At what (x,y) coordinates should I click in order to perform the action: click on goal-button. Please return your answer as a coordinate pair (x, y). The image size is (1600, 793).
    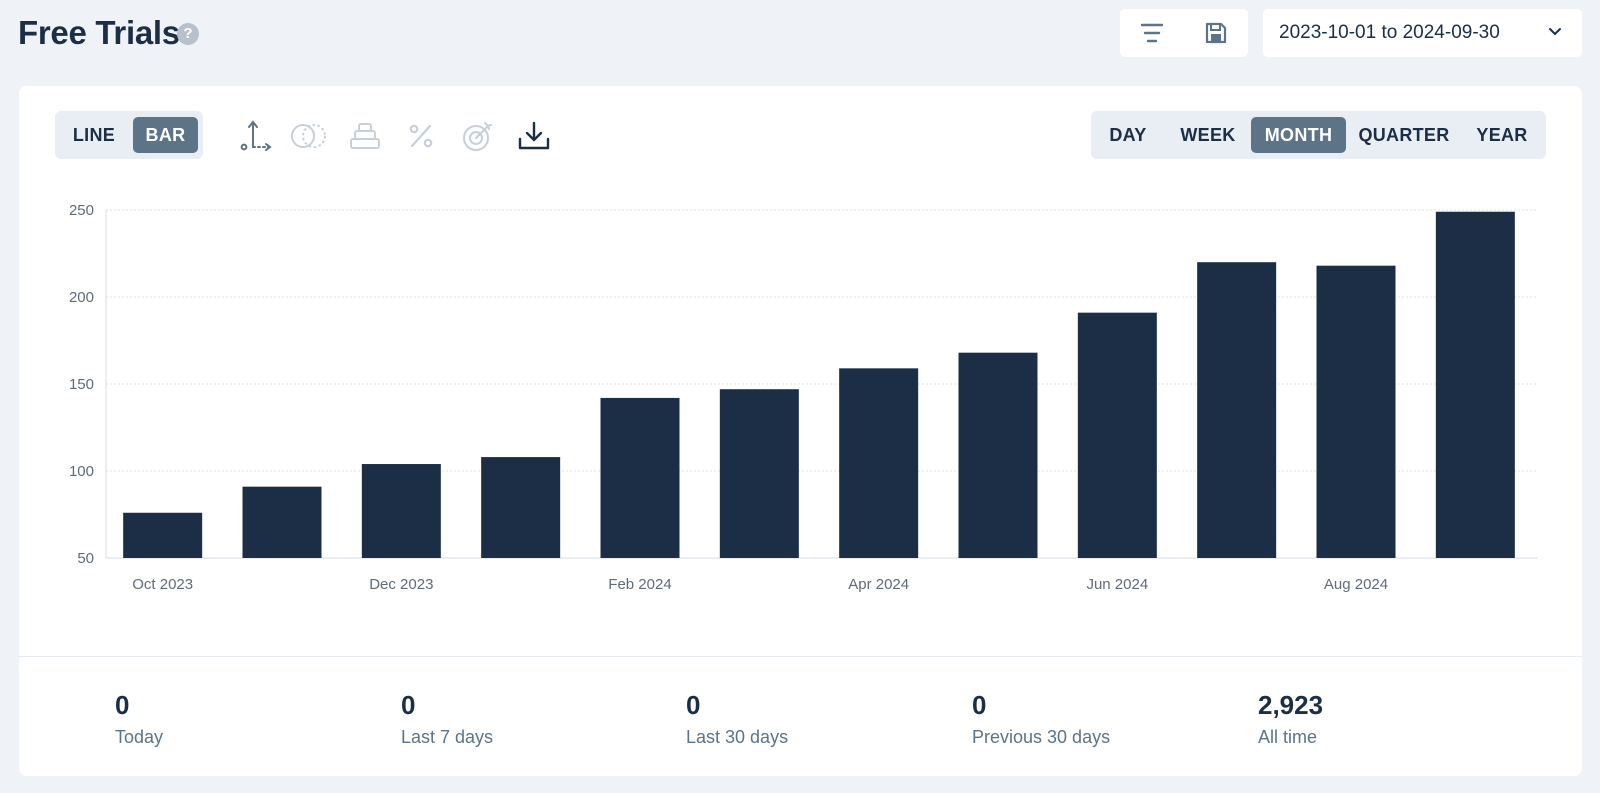
    Looking at the image, I should click on (478, 136).